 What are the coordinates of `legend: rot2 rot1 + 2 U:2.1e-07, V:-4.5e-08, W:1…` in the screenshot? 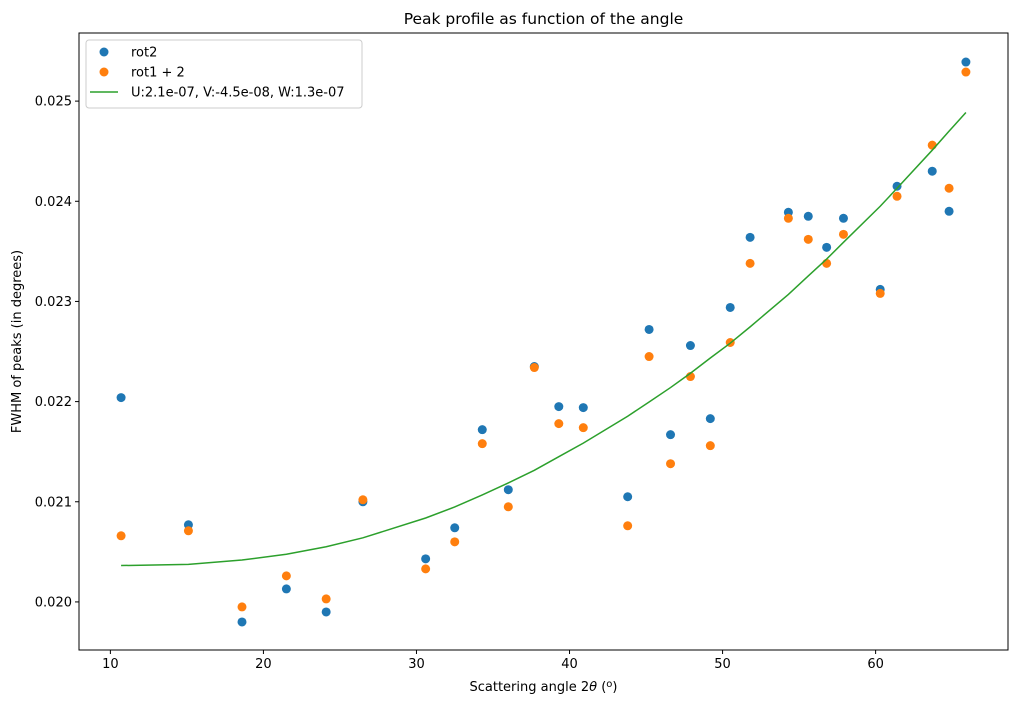 It's located at (224, 74).